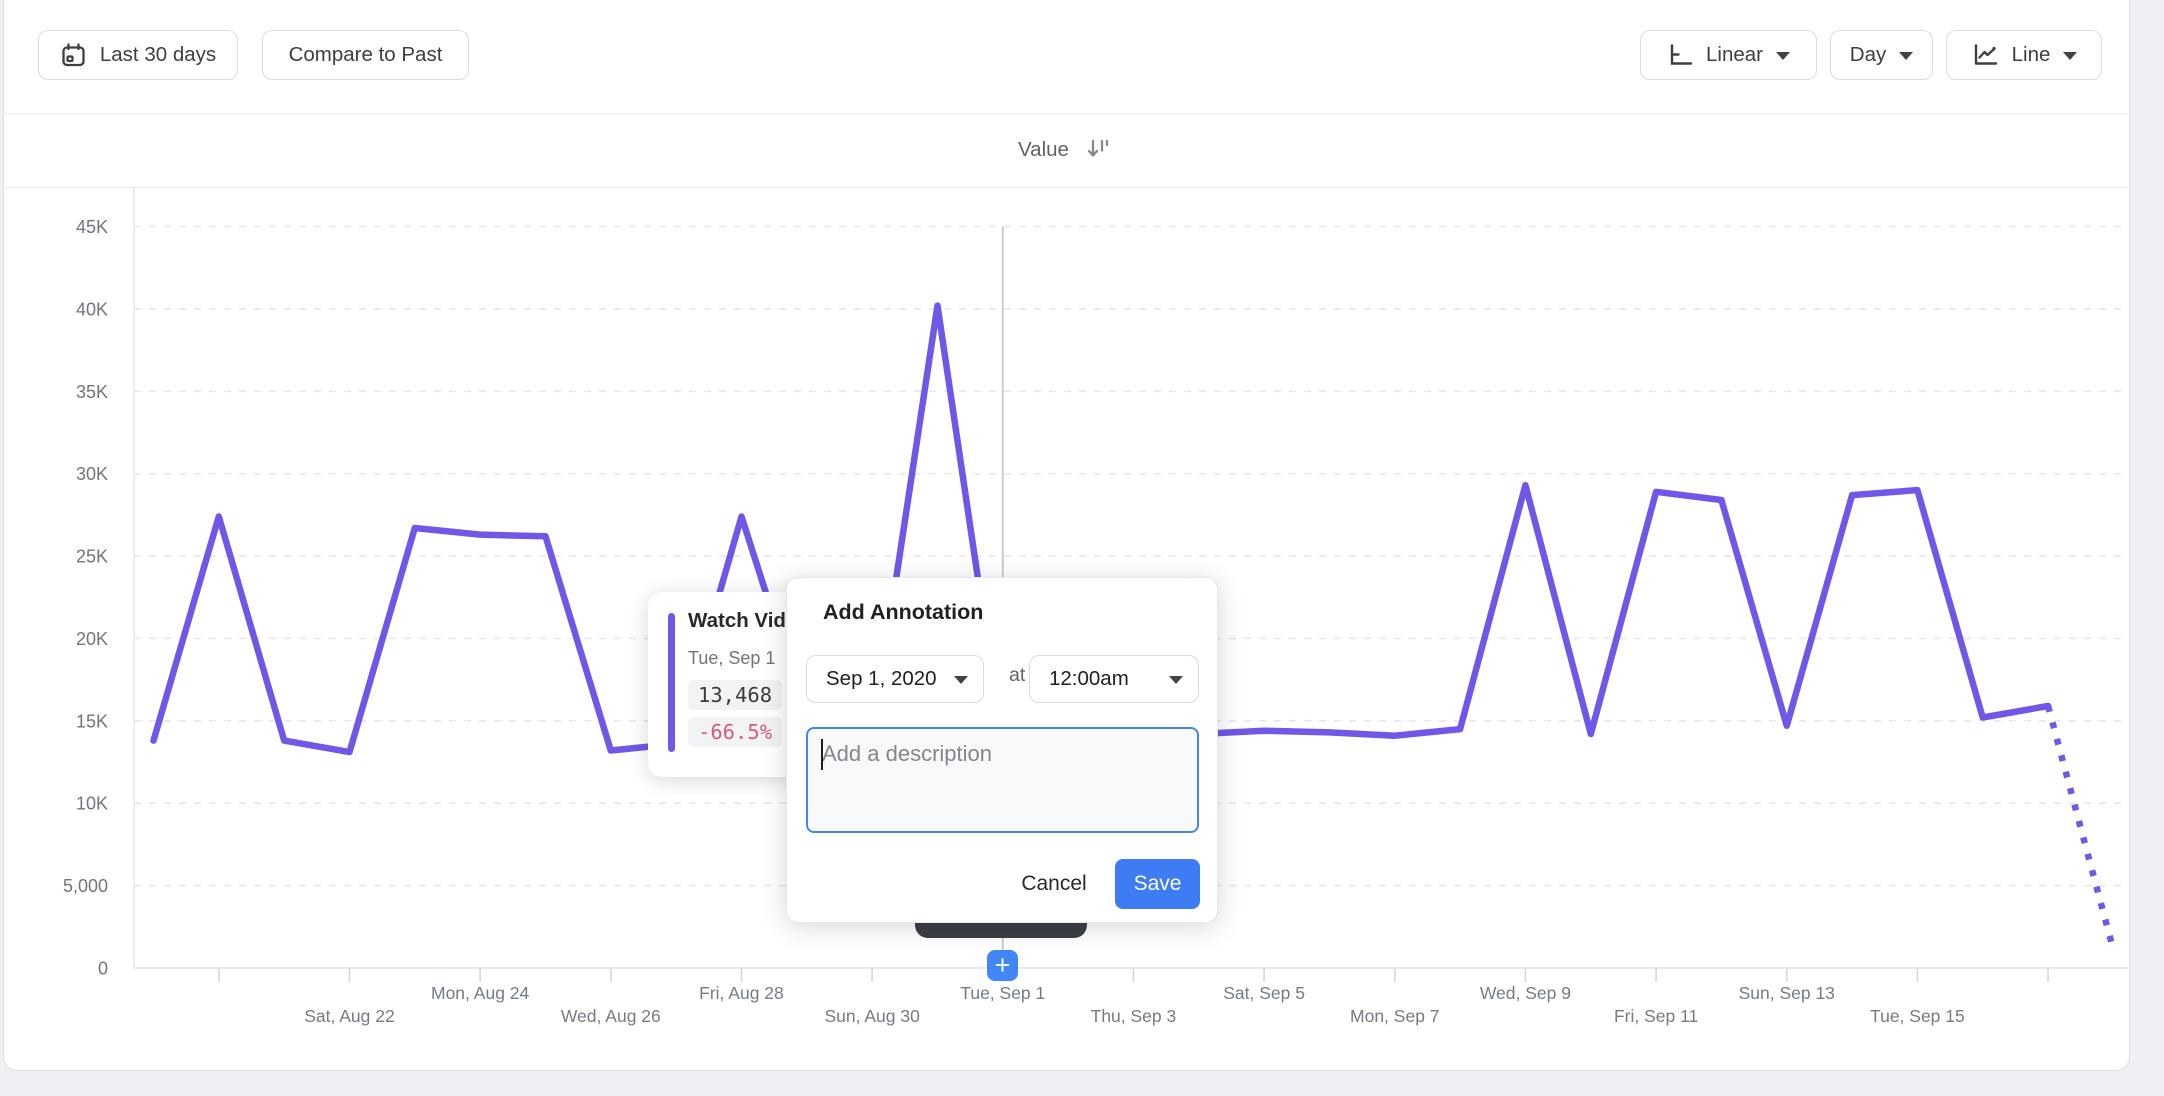 Image resolution: width=2164 pixels, height=1096 pixels. I want to click on cancel-button: Cancel, so click(1054, 884).